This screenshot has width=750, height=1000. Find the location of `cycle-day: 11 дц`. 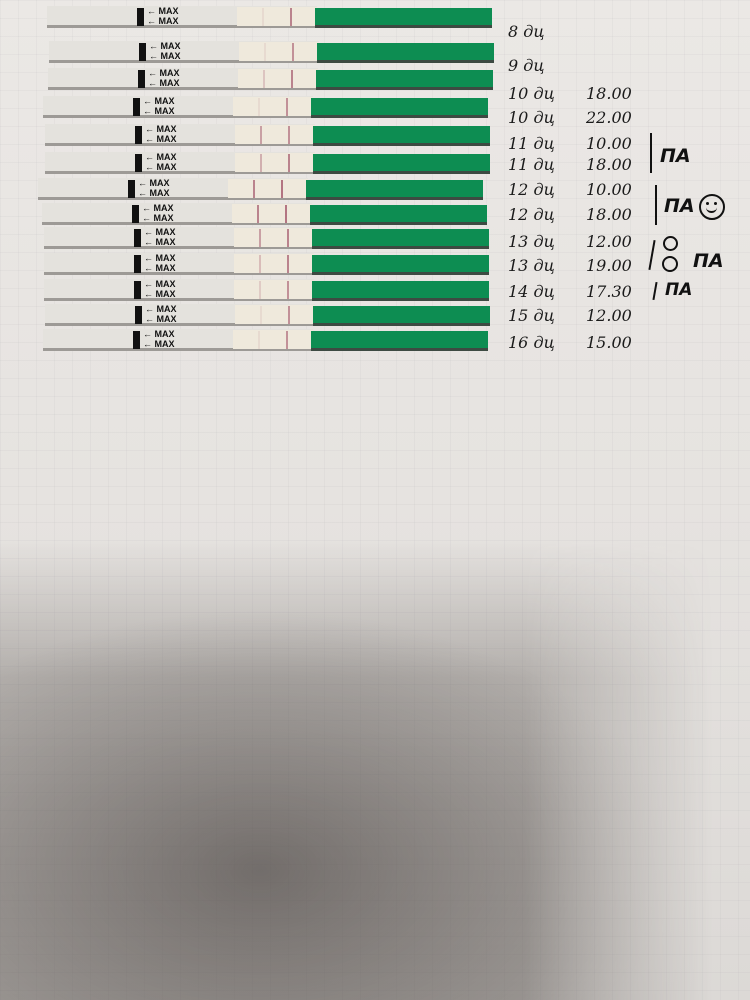

cycle-day: 11 дц is located at coordinates (531, 143).